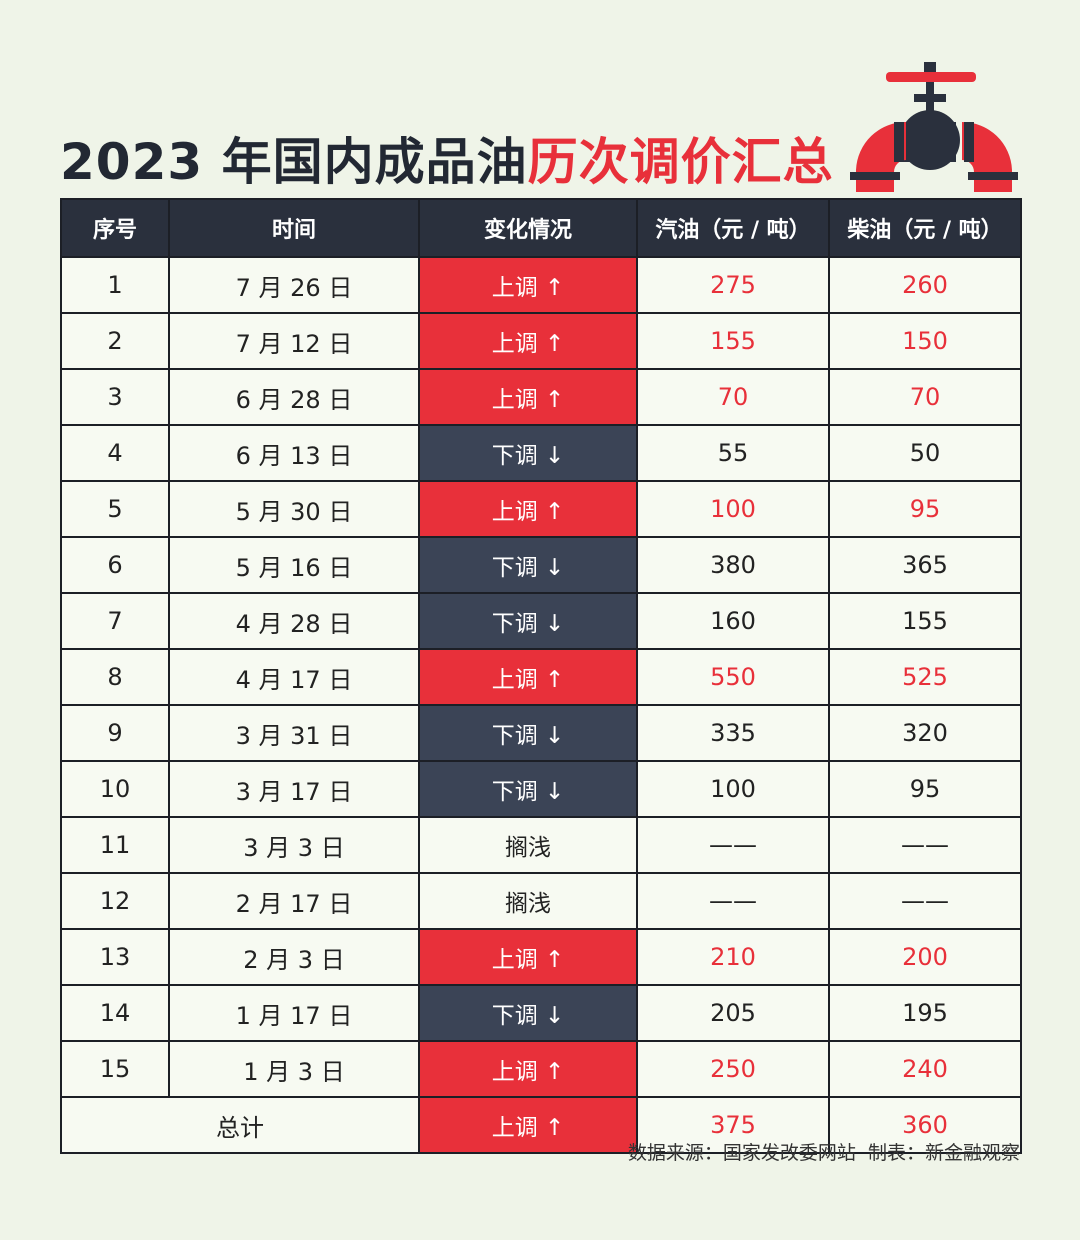 The image size is (1080, 1240). I want to click on row-number: 2, so click(115, 341).